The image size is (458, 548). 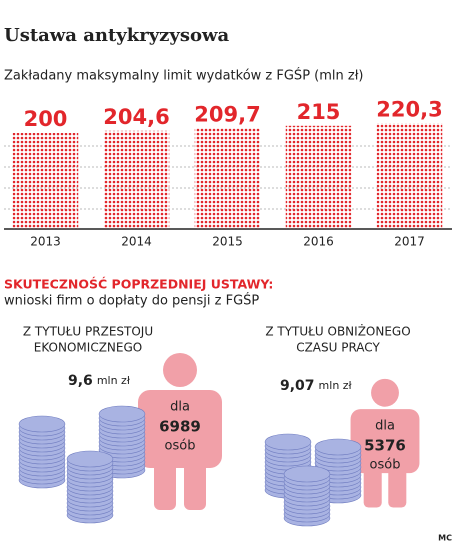 What do you see at coordinates (445, 538) in the screenshot?
I see `credit: MC` at bounding box center [445, 538].